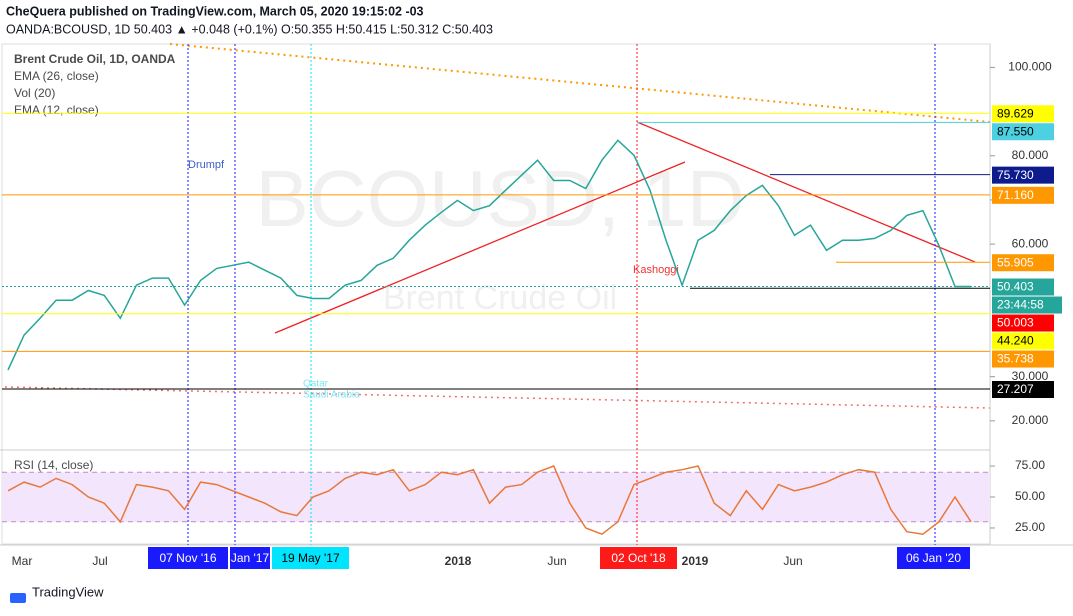  What do you see at coordinates (1015, 175) in the screenshot?
I see `price-badge-label: 75.730` at bounding box center [1015, 175].